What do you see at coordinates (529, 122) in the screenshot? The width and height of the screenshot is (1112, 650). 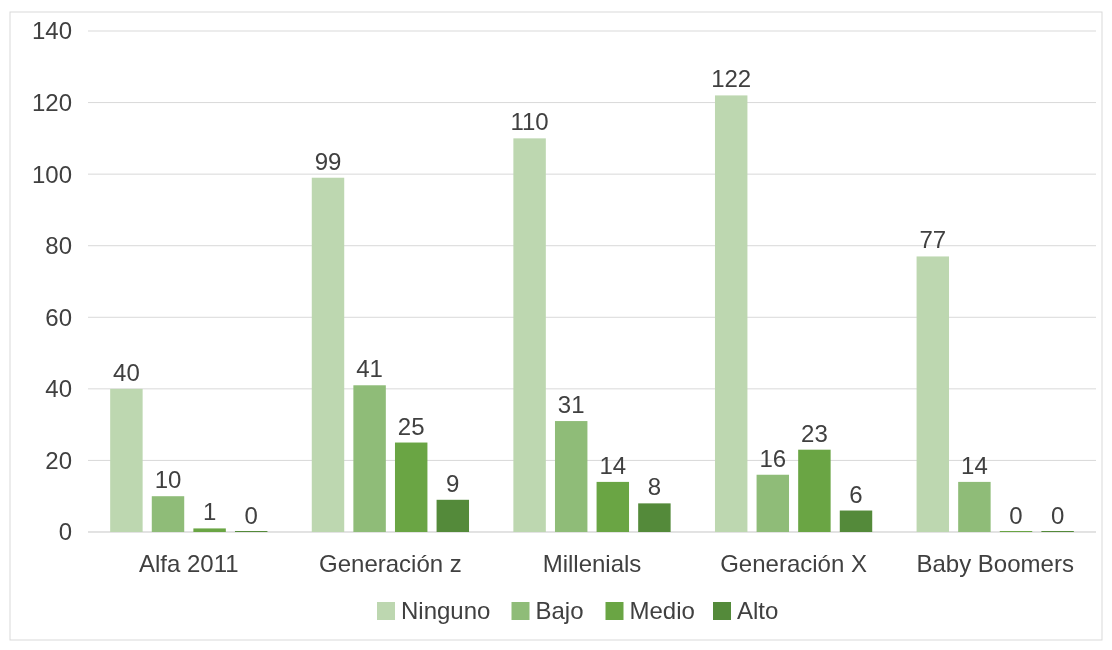 I see `data-label: 110` at bounding box center [529, 122].